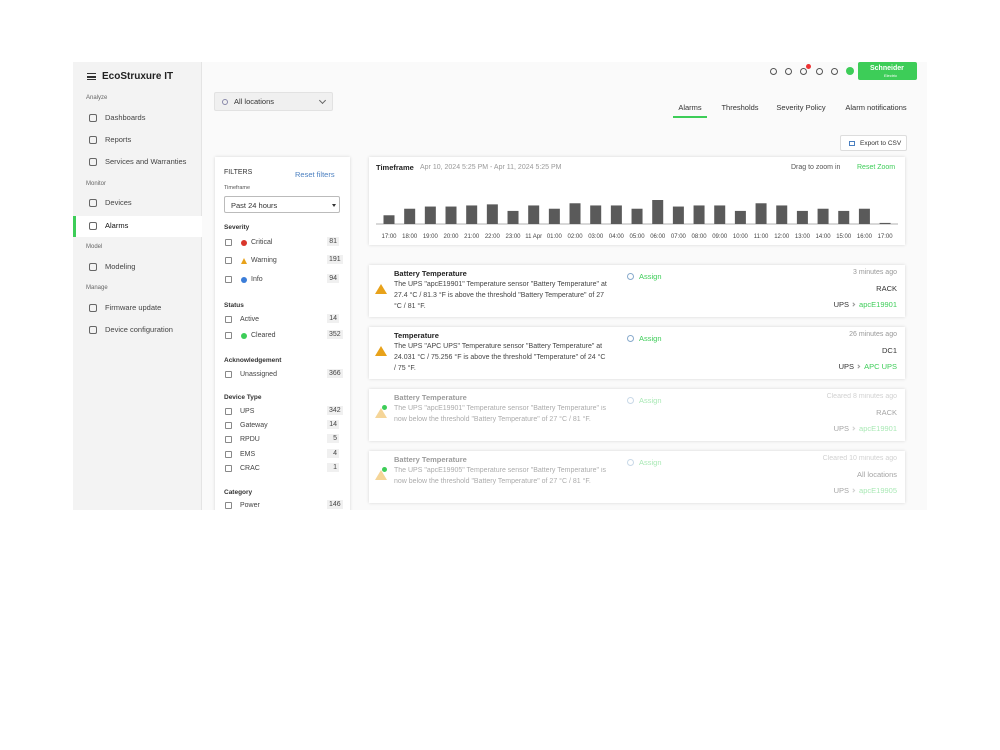  What do you see at coordinates (250, 505) in the screenshot?
I see `filter-label: Power` at bounding box center [250, 505].